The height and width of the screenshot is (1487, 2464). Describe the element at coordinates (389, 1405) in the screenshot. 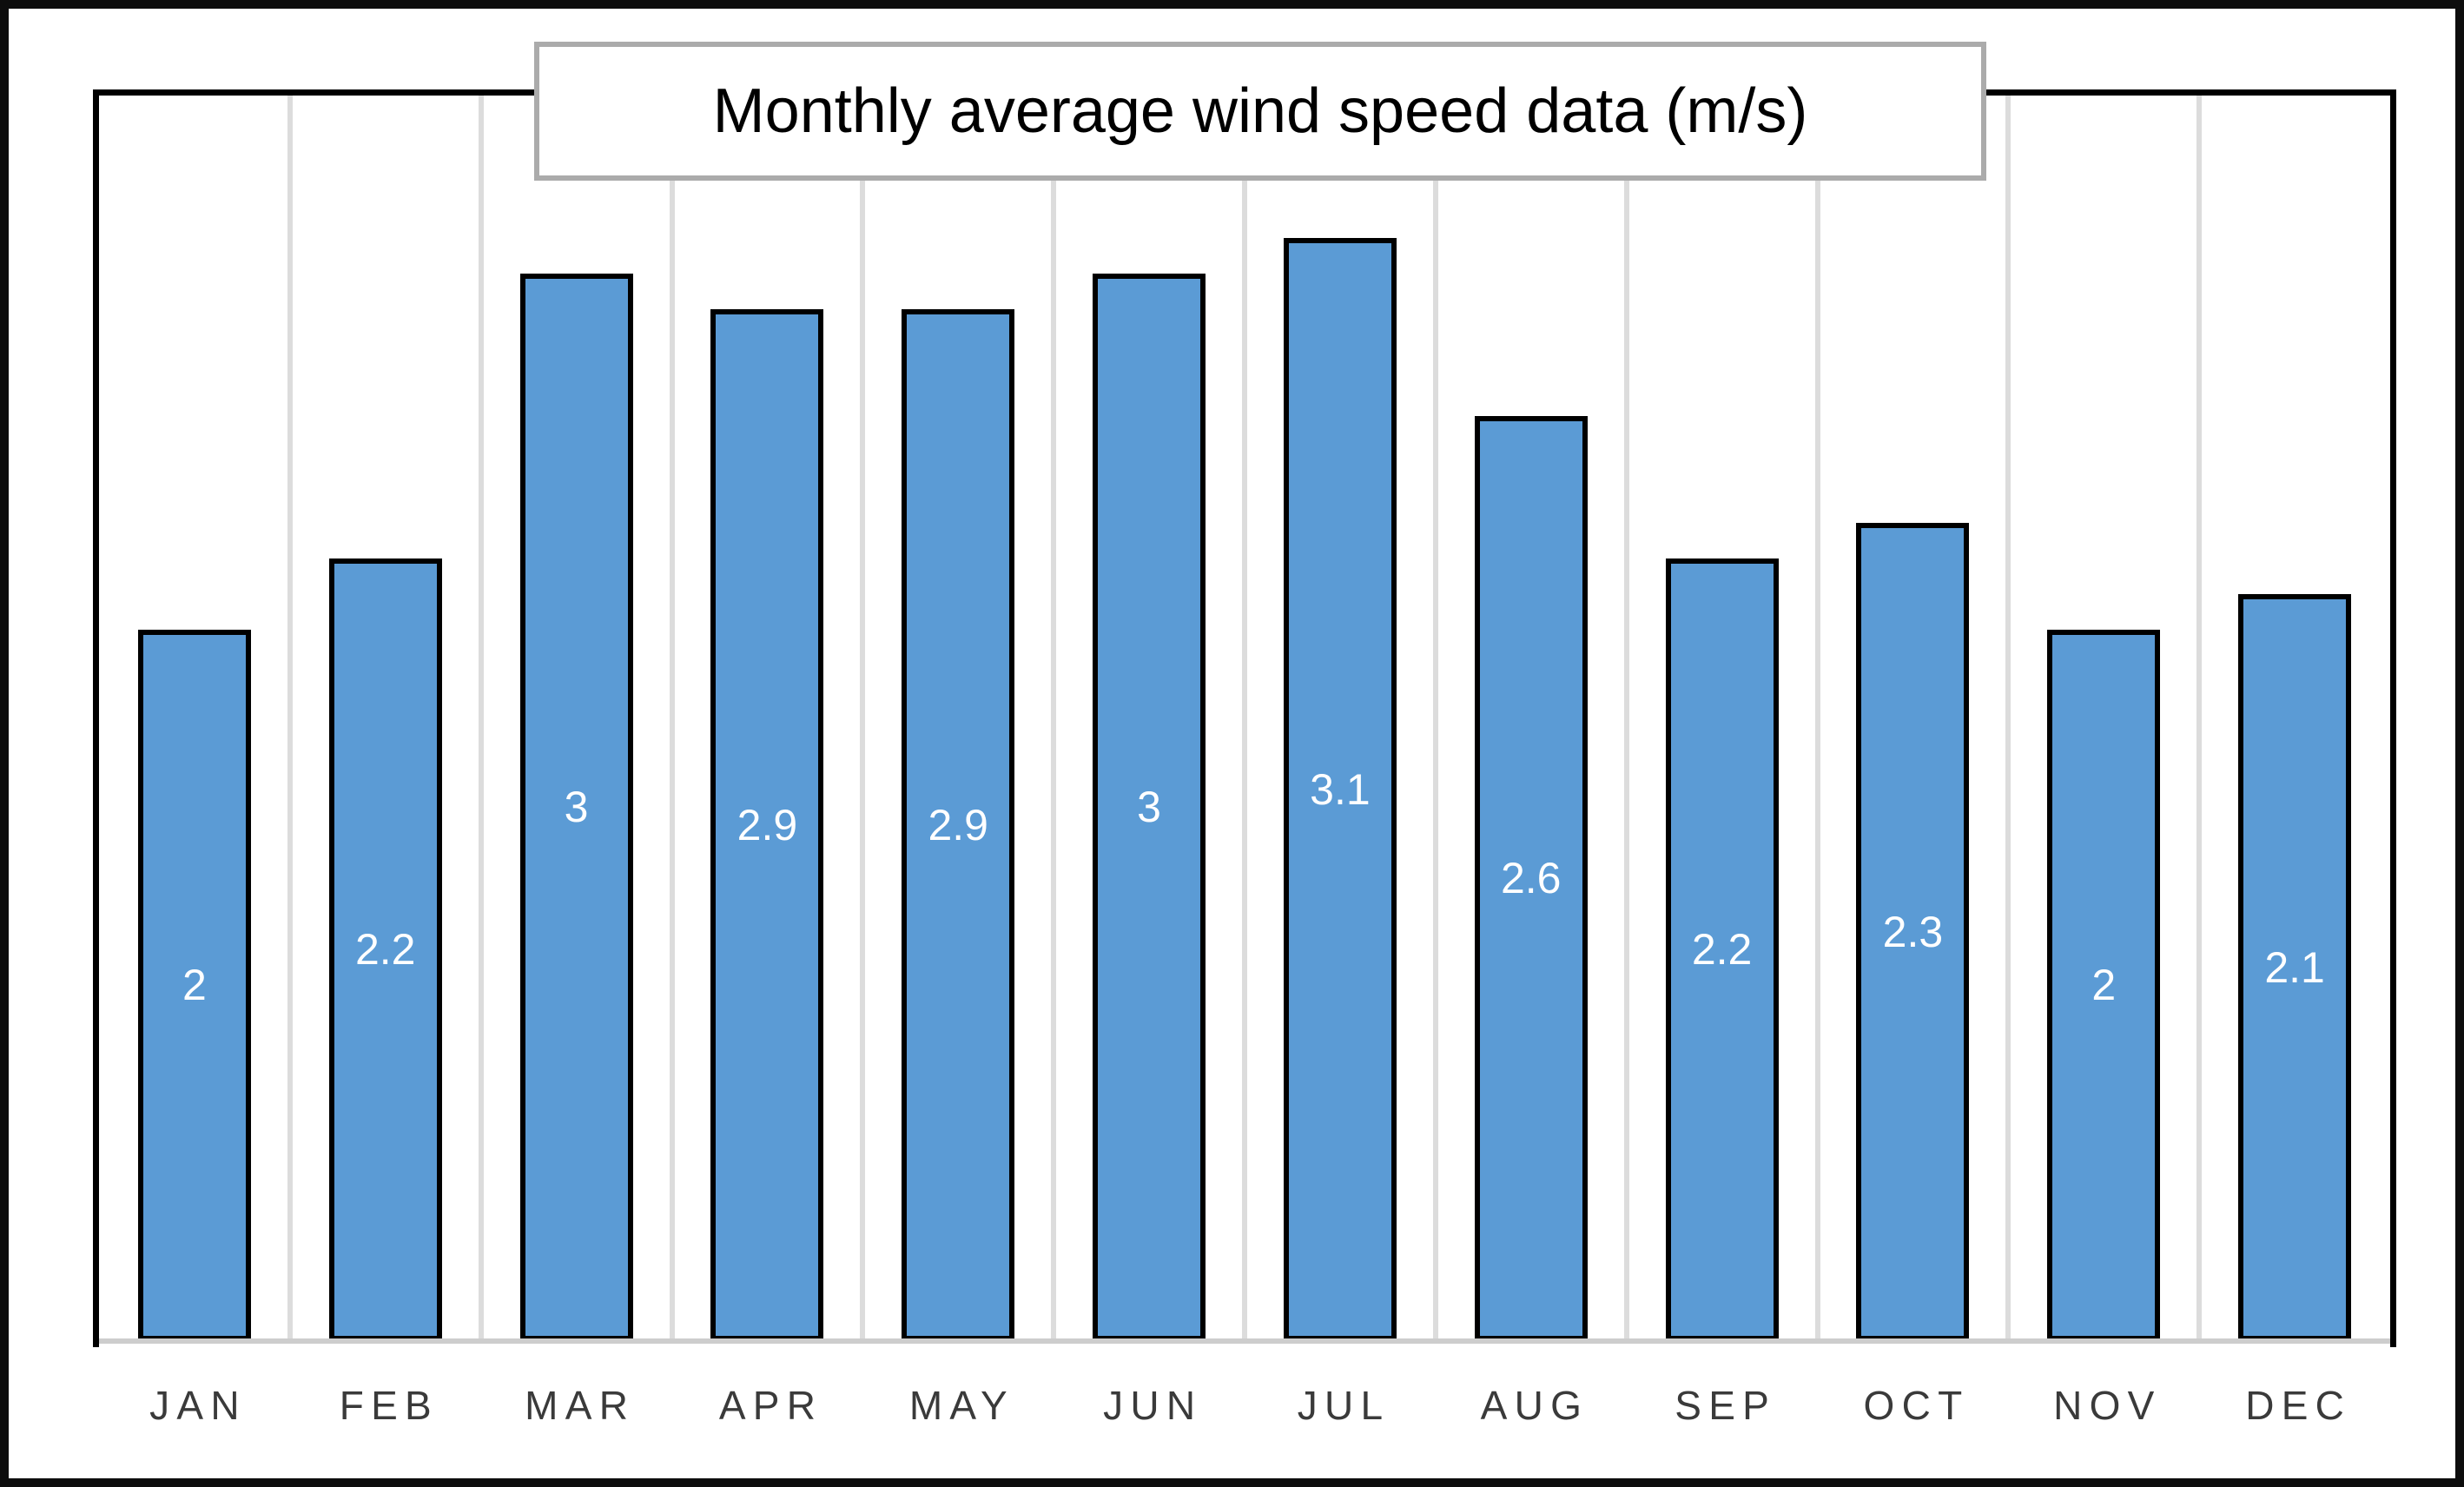

I see `x-axis-label-feb: FEB` at that location.